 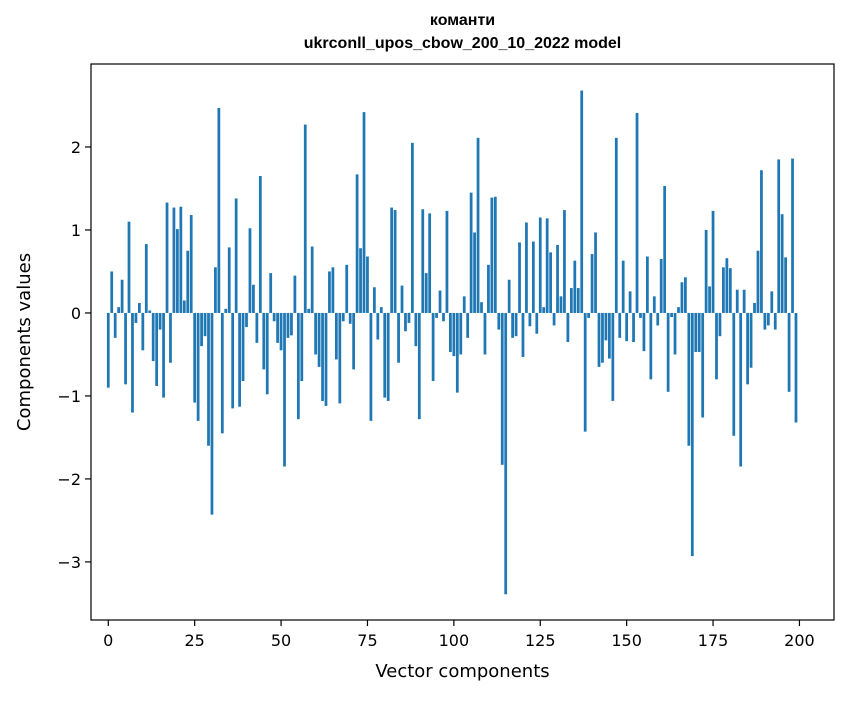 What do you see at coordinates (713, 640) in the screenshot?
I see `x-tick-label: 175` at bounding box center [713, 640].